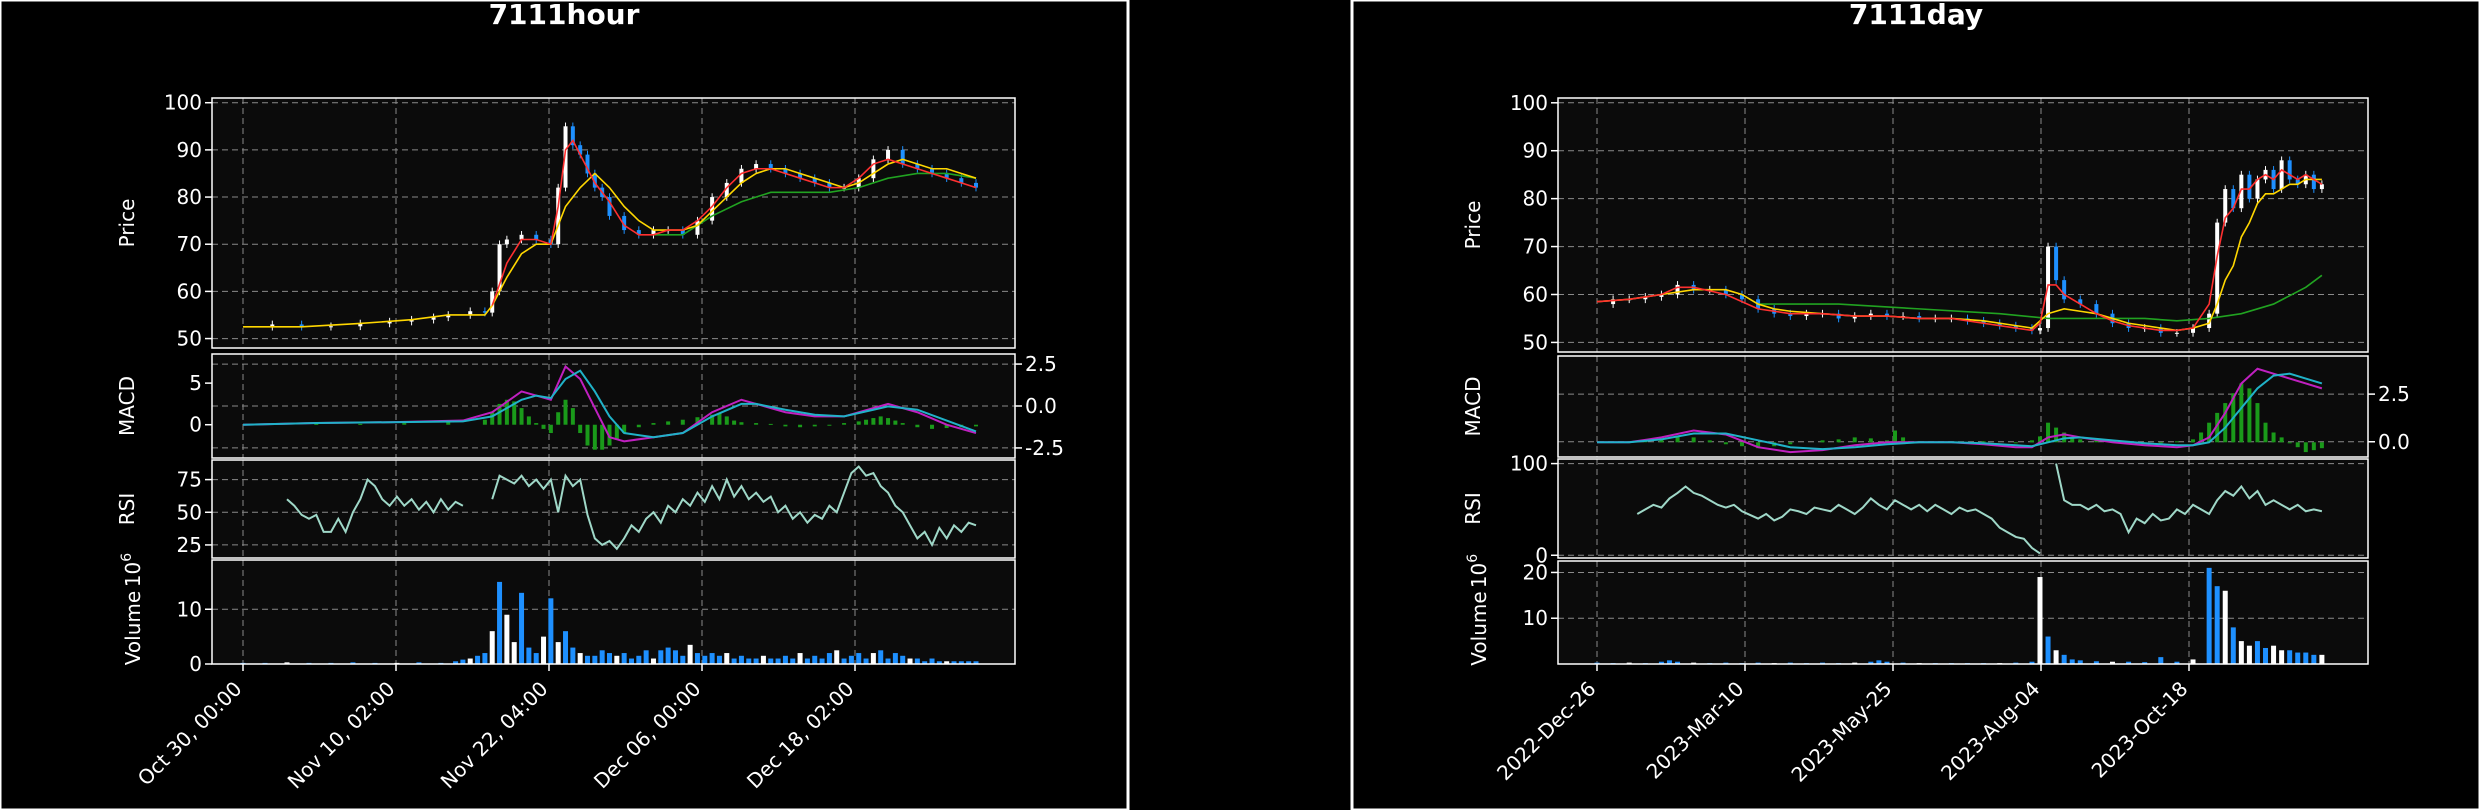 The image size is (2480, 810). I want to click on moving-average-ma-mid, so click(1959, 255).